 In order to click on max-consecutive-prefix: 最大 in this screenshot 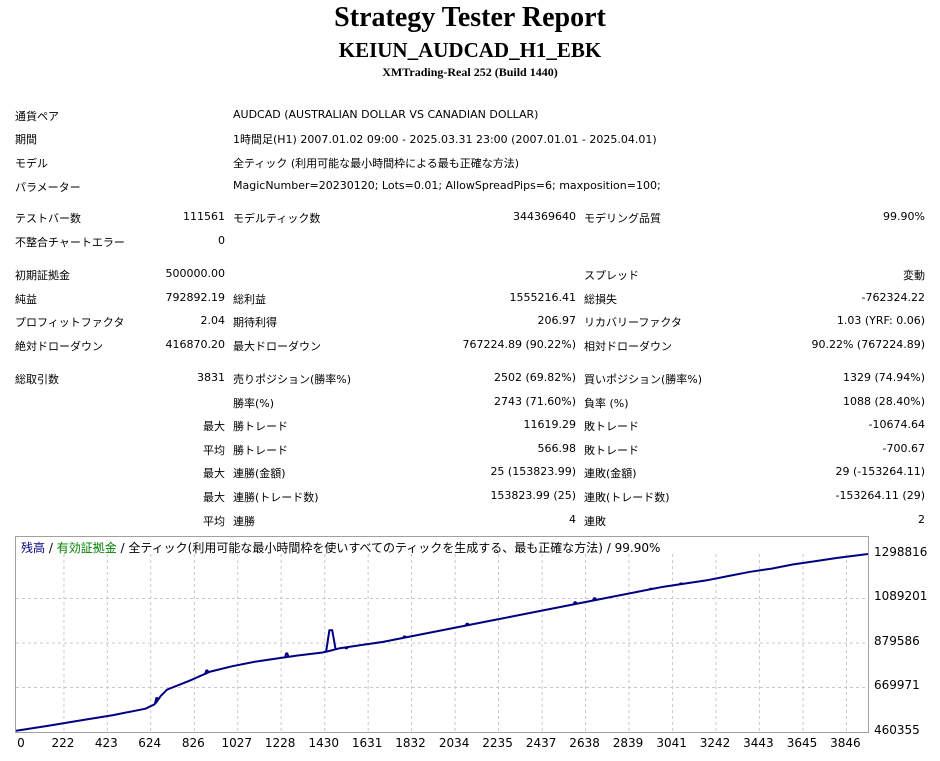, I will do `click(214, 473)`.